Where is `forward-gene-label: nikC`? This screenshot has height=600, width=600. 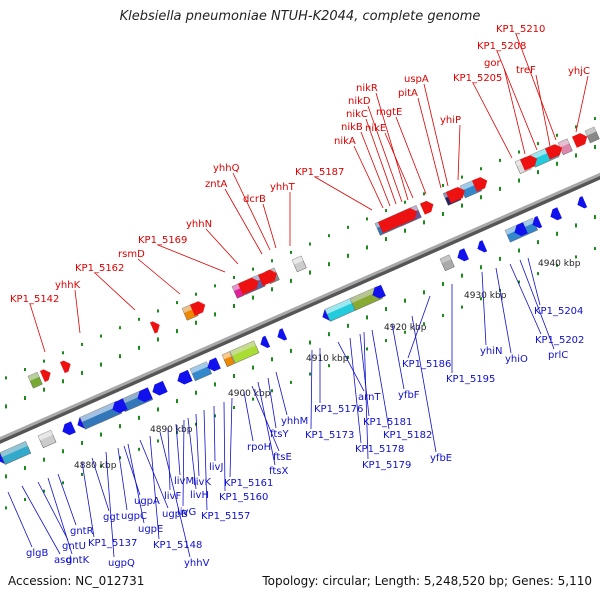
forward-gene-label: nikC is located at coordinates (357, 114).